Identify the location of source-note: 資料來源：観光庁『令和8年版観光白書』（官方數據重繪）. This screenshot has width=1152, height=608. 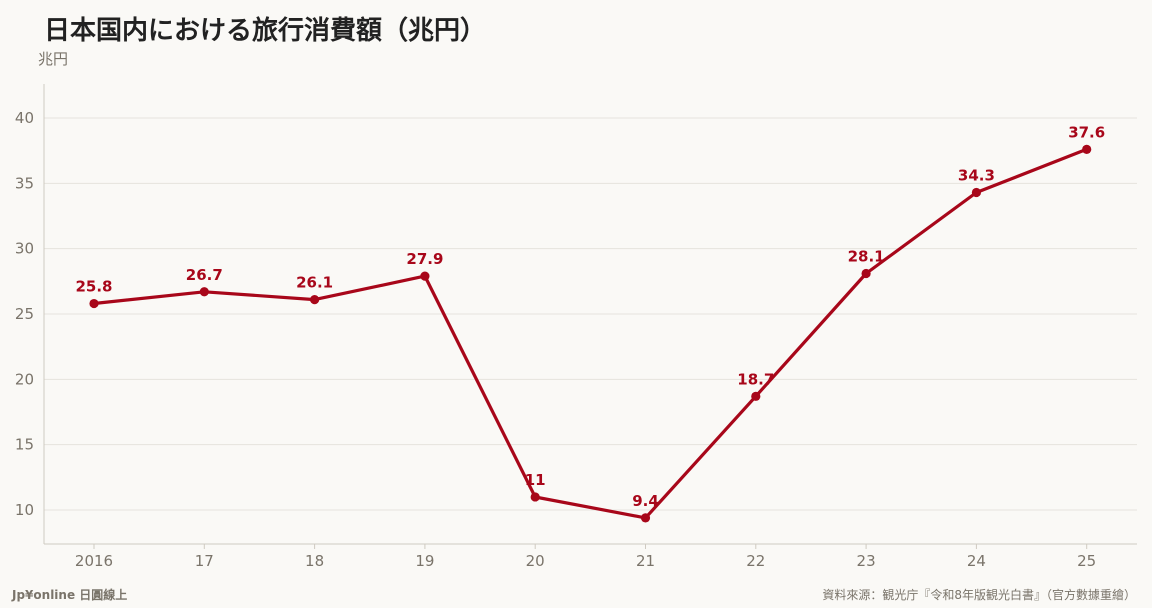
(979, 595).